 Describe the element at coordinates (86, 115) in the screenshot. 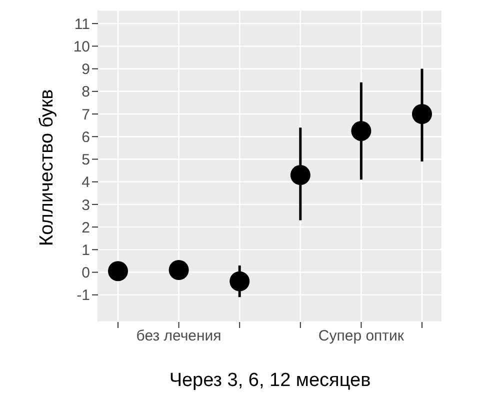

I see `y-tick-label: 7` at that location.